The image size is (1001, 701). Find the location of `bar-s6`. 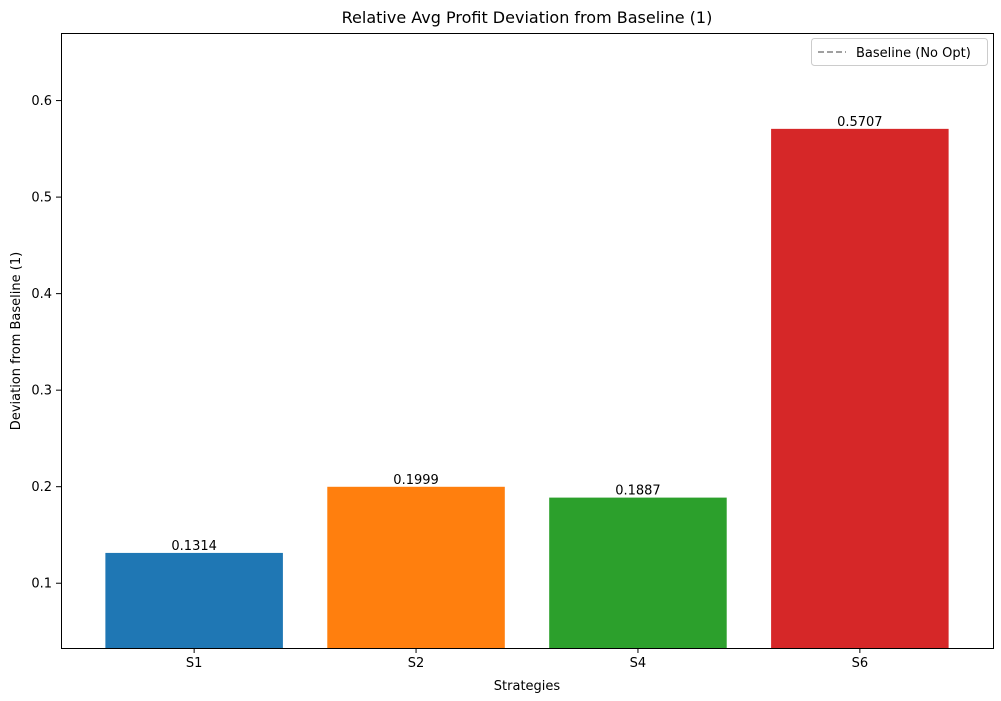

bar-s6 is located at coordinates (860, 388).